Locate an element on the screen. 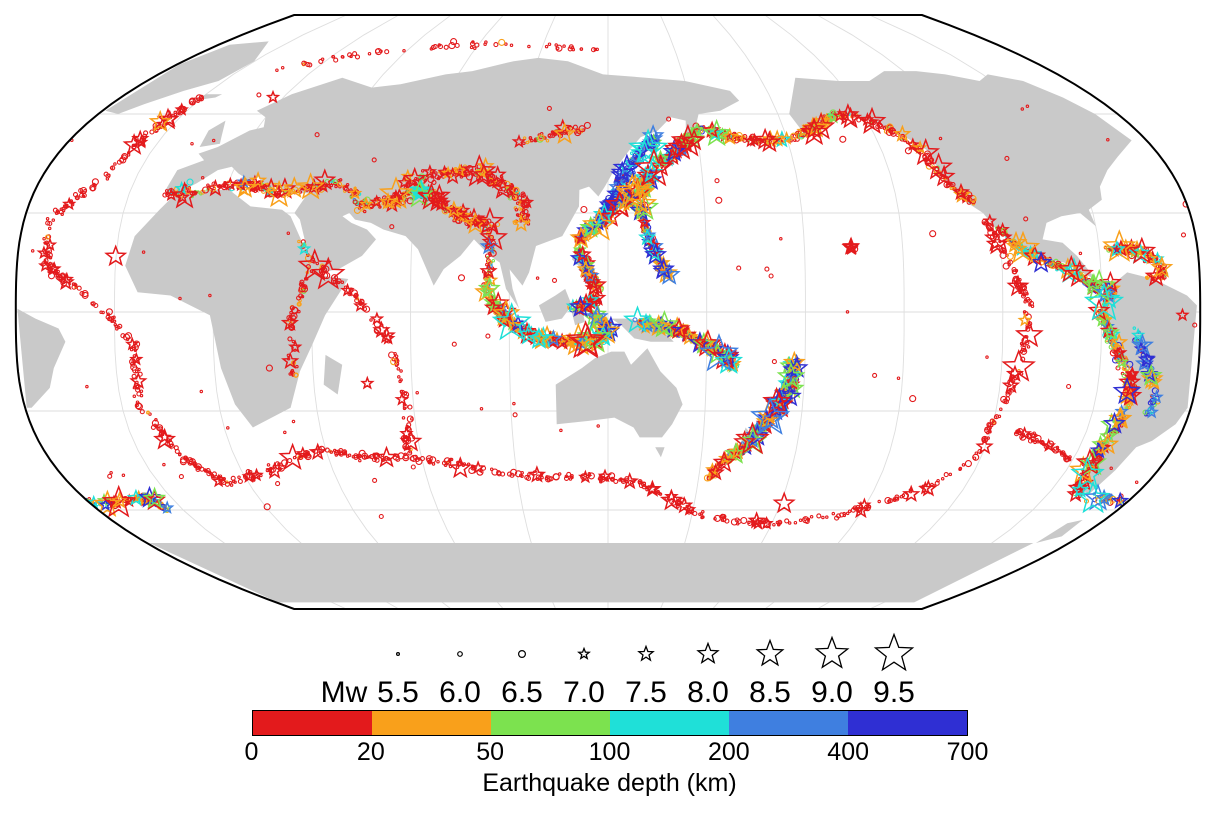  land-north-america is located at coordinates (960, 178).